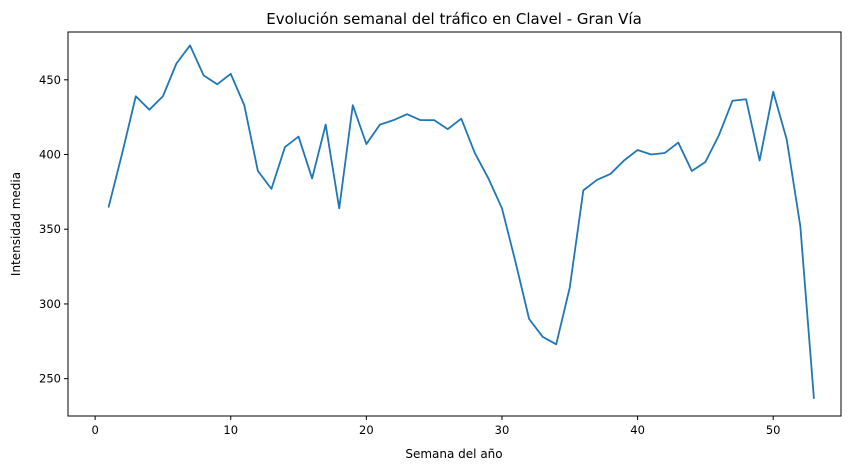  What do you see at coordinates (50, 80) in the screenshot?
I see `y-tick-label: 450` at bounding box center [50, 80].